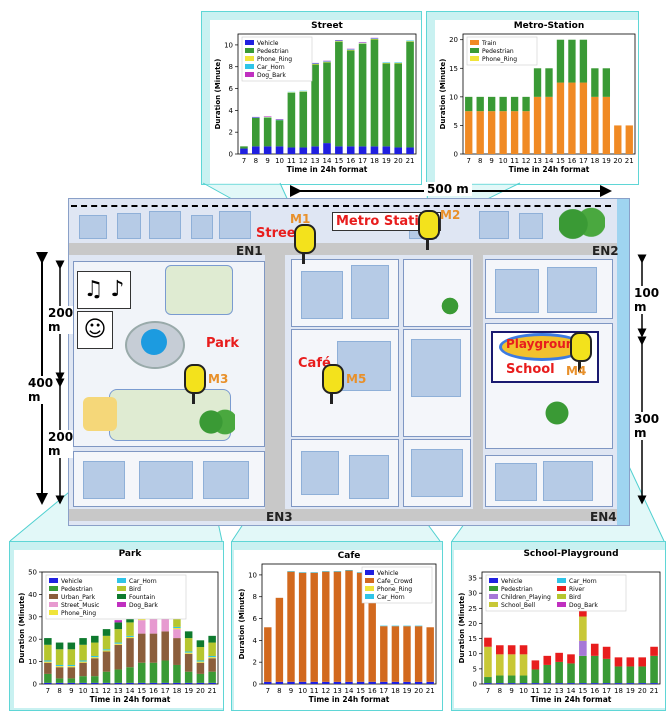 This screenshot has width=672, height=716. What do you see at coordinates (218, 94) in the screenshot?
I see `y-axis-label: Duration (Minute)` at bounding box center [218, 94].